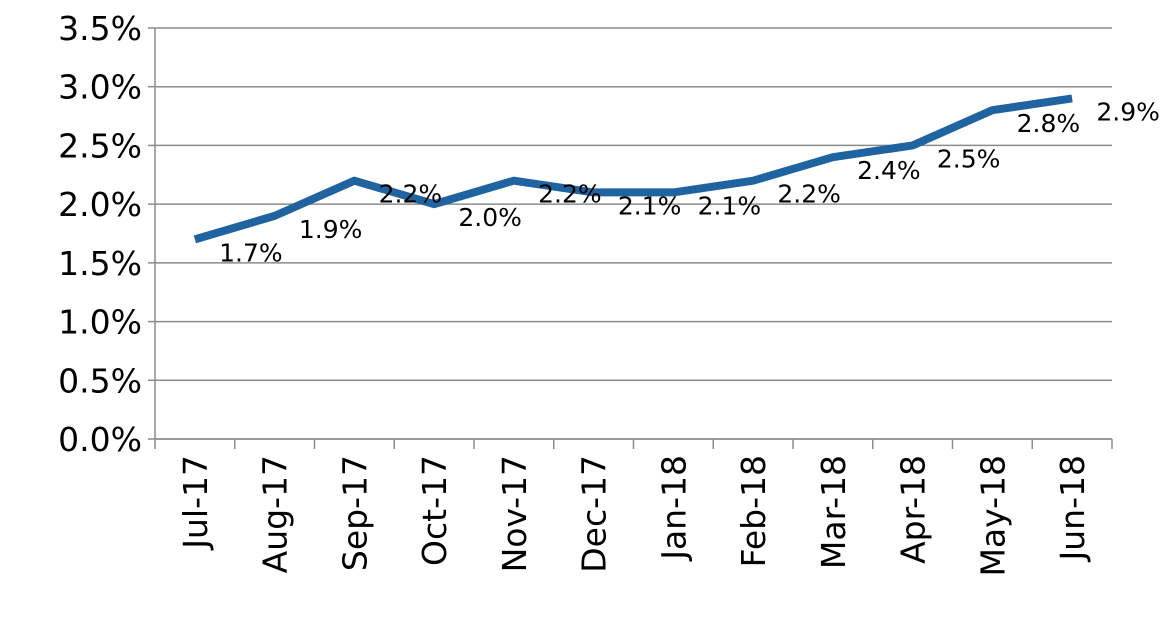 The width and height of the screenshot is (1161, 619). What do you see at coordinates (100, 322) in the screenshot?
I see `y-tick-label: 1.0%` at bounding box center [100, 322].